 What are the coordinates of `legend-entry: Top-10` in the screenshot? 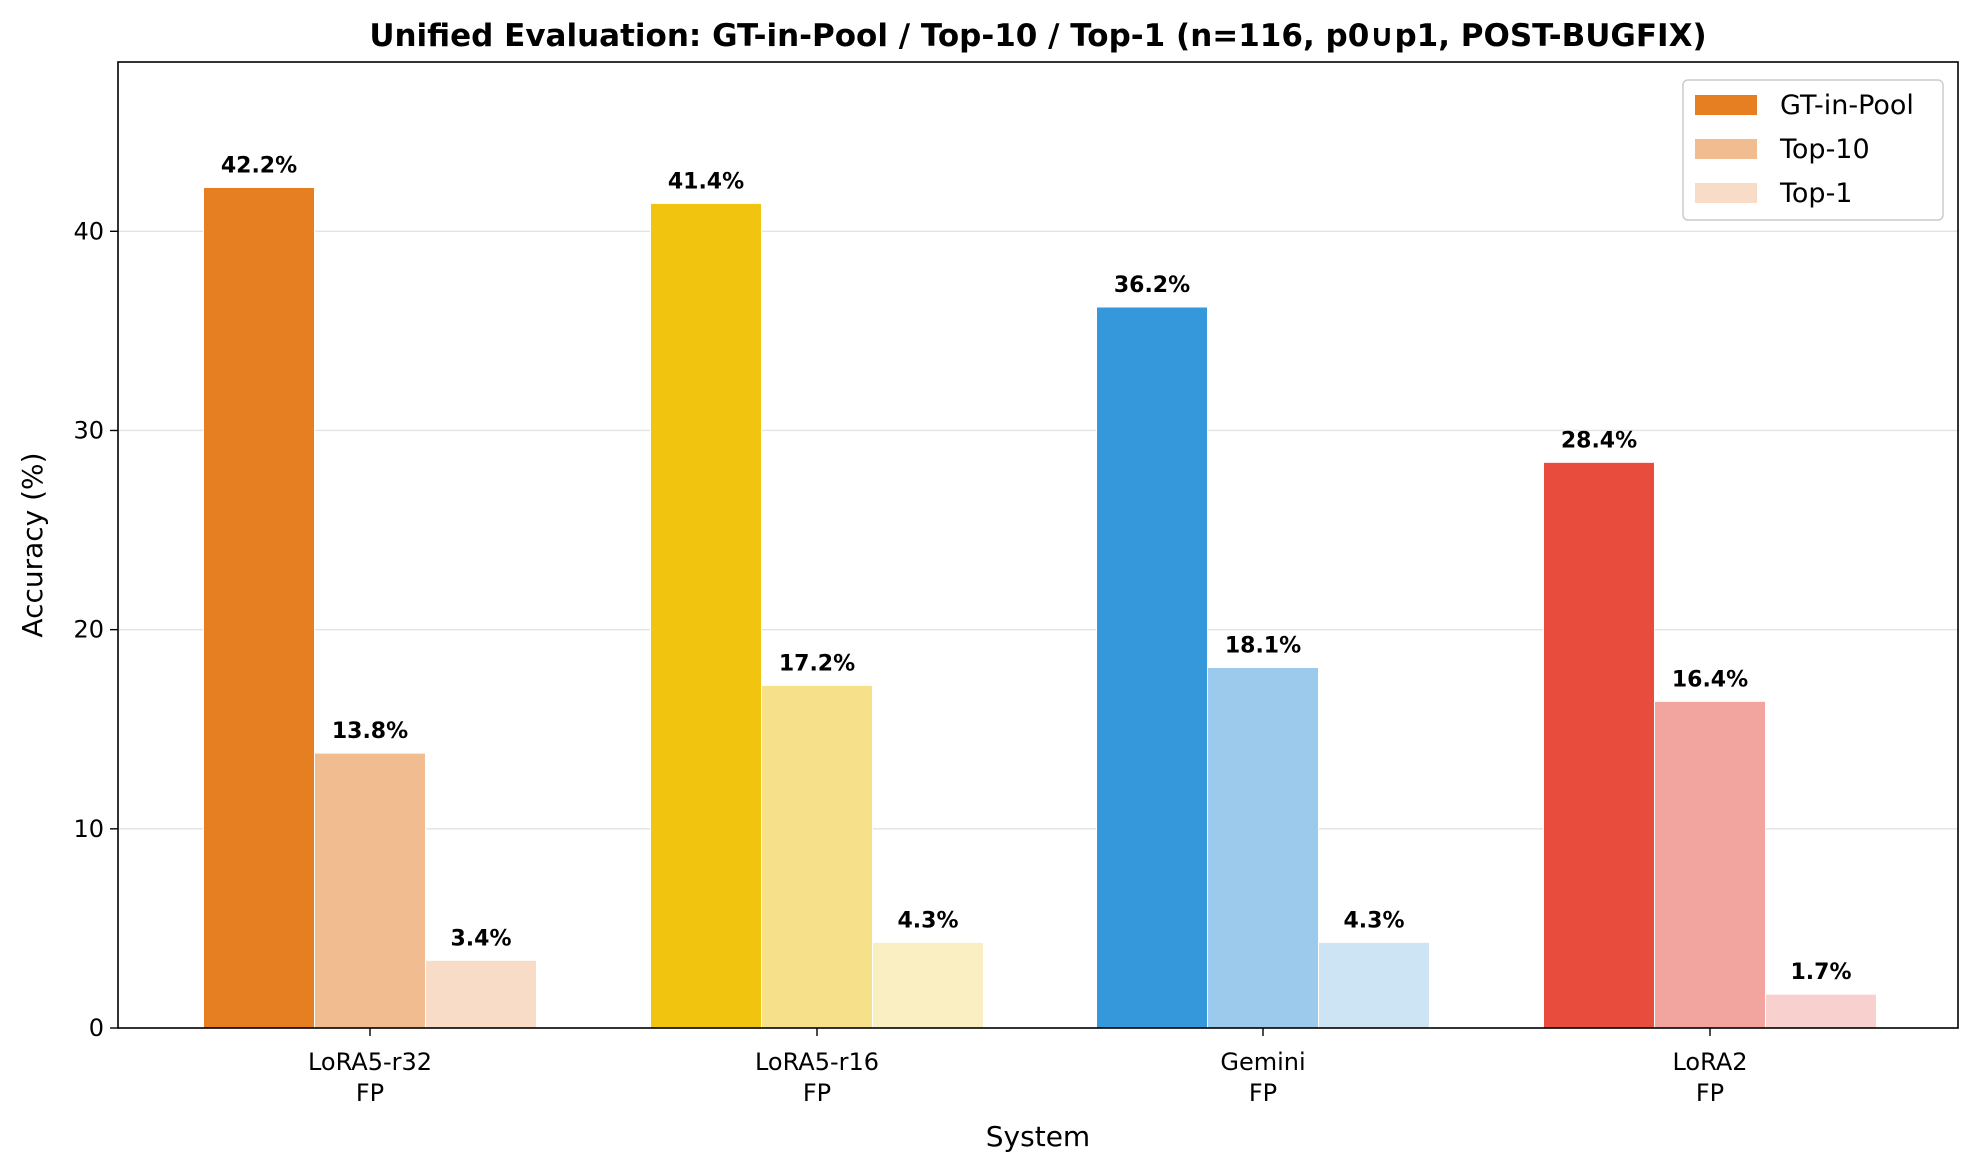 It's located at (1824, 149).